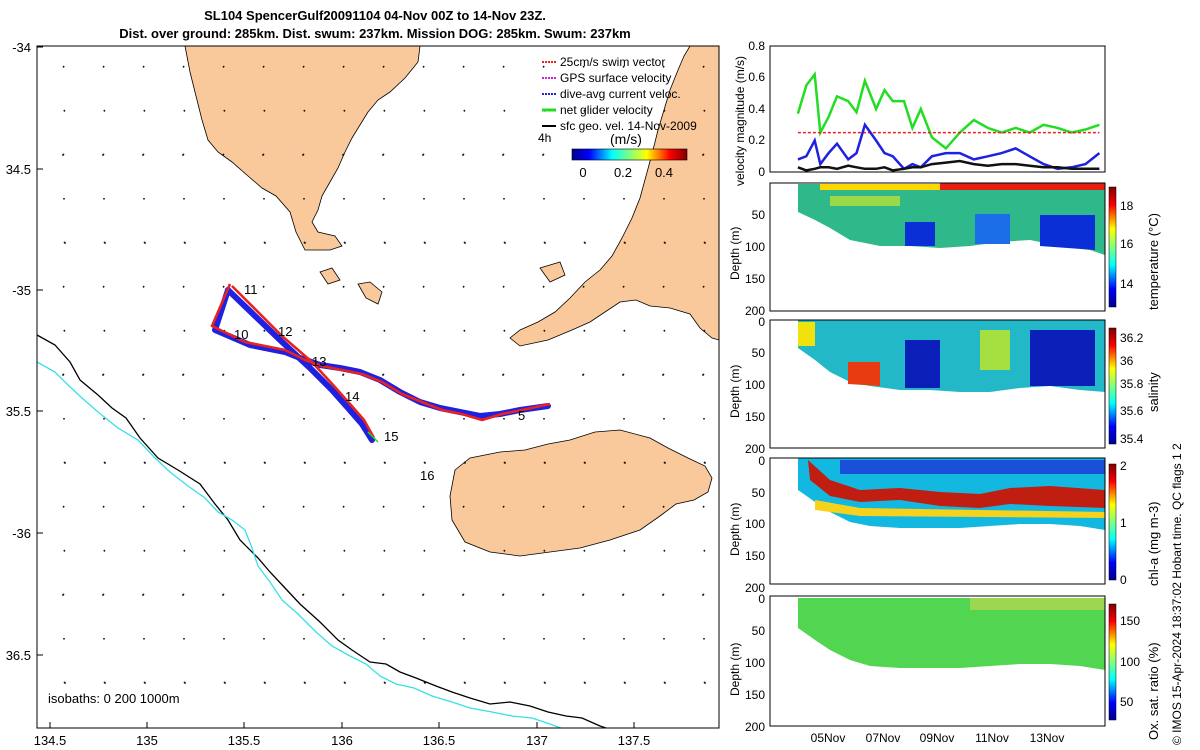  What do you see at coordinates (303, 362) in the screenshot?
I see `track-red-swim` at bounding box center [303, 362].